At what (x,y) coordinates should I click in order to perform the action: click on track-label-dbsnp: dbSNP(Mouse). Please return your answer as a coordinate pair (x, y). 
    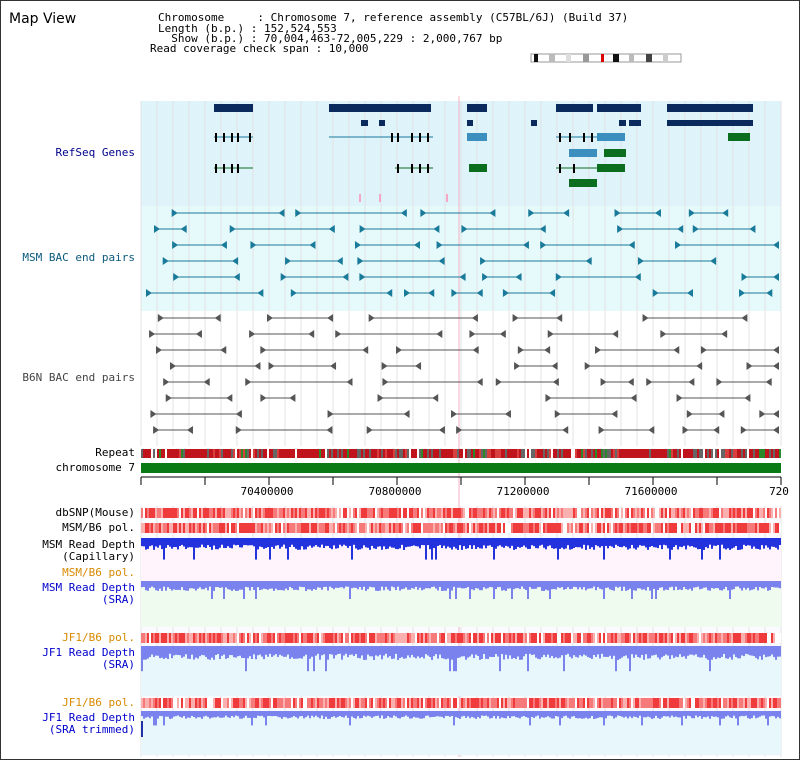
    Looking at the image, I should click on (95, 512).